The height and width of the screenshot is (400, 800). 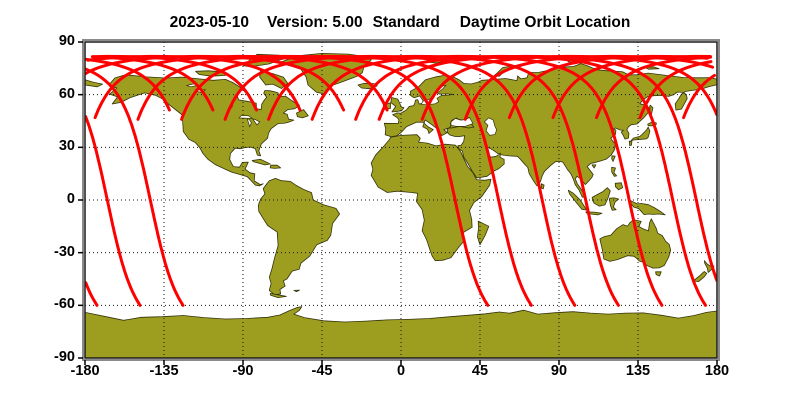 I want to click on title-date: 2023-05-10, so click(x=209, y=22).